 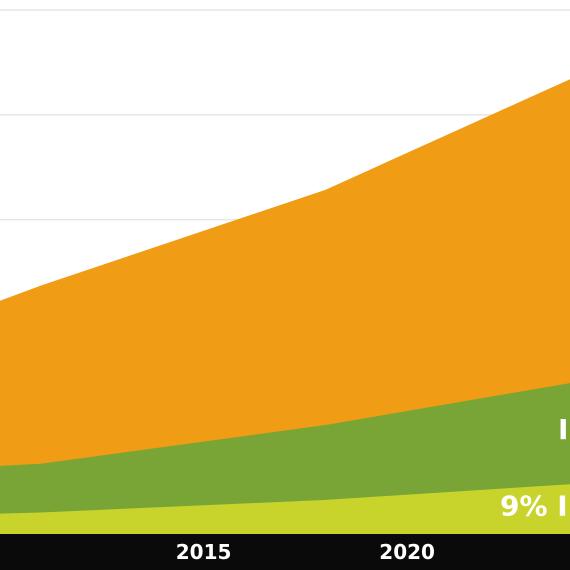 I want to click on x-axis-ticks: 2015 2020, so click(x=305, y=552).